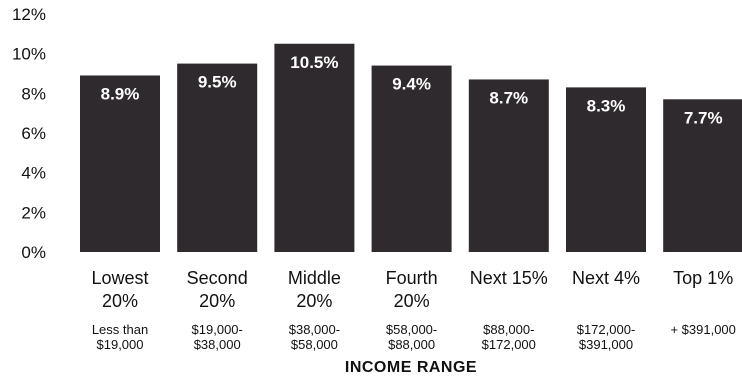  I want to click on data-label: 9.5%, so click(217, 82).